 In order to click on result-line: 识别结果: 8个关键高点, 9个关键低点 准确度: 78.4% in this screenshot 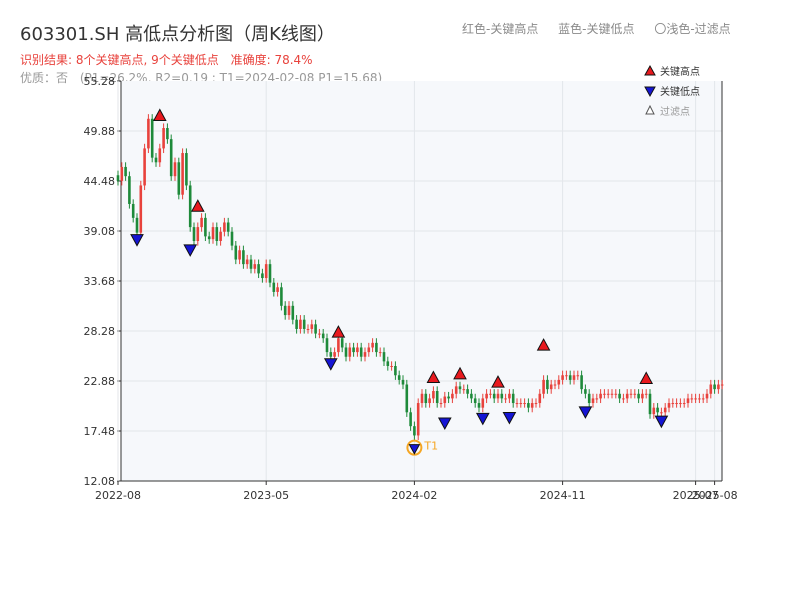, I will do `click(166, 59)`.